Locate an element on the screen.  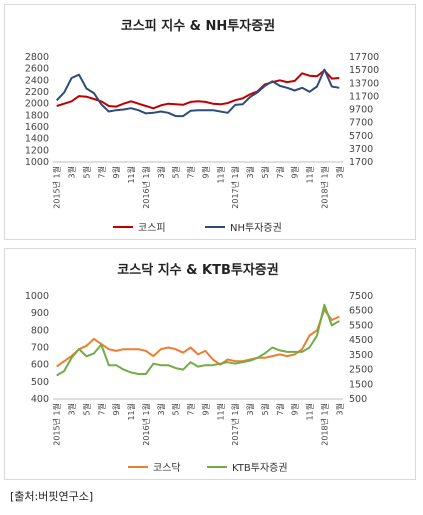
legend-label: KTB투자증권 is located at coordinates (260, 468).